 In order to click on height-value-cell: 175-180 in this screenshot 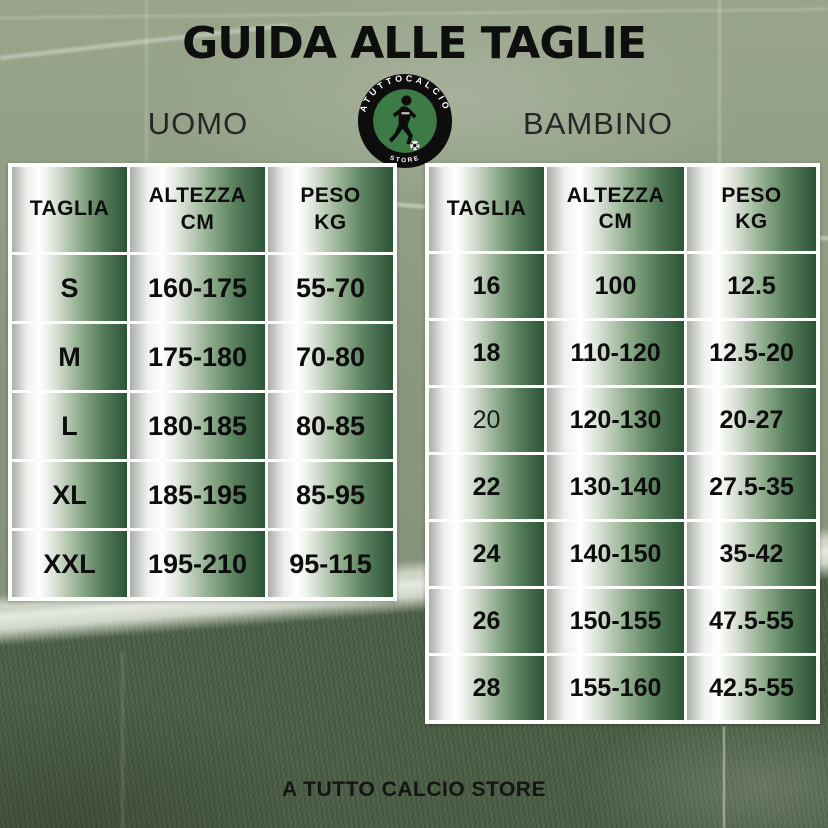, I will do `click(197, 357)`.